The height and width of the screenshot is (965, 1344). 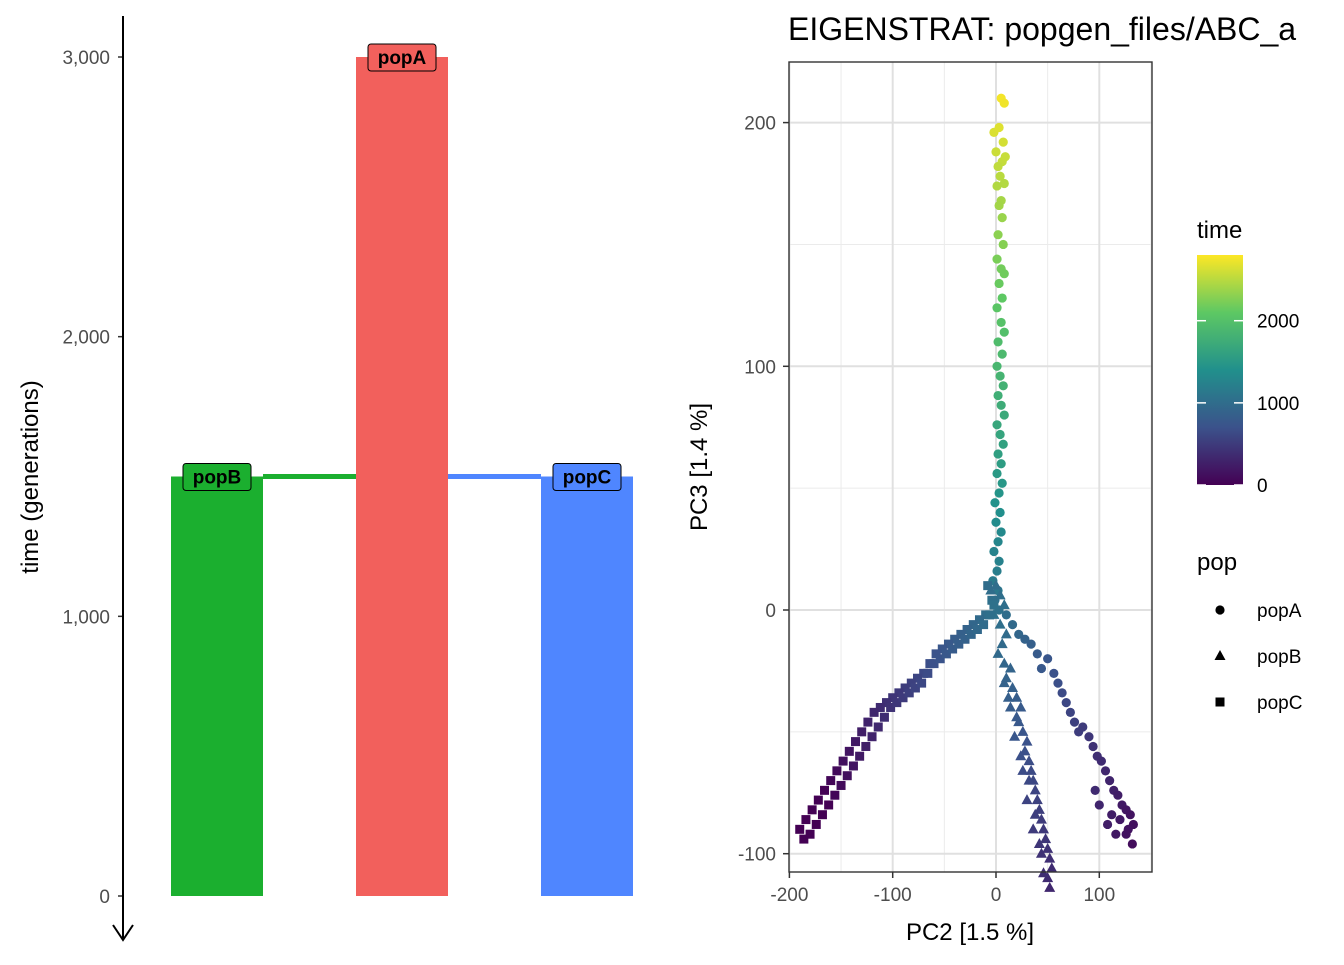 What do you see at coordinates (1042, 29) in the screenshot?
I see `right-chart-title: EIGENSTRAT: popgen_files/ABC_a` at bounding box center [1042, 29].